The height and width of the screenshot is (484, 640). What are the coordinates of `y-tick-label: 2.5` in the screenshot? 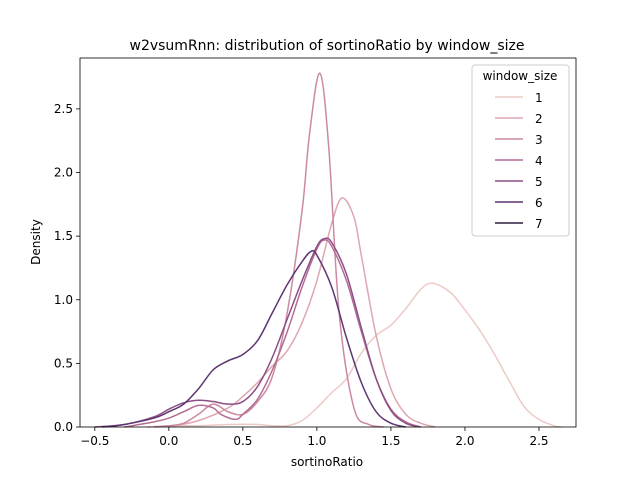 It's located at (63, 109).